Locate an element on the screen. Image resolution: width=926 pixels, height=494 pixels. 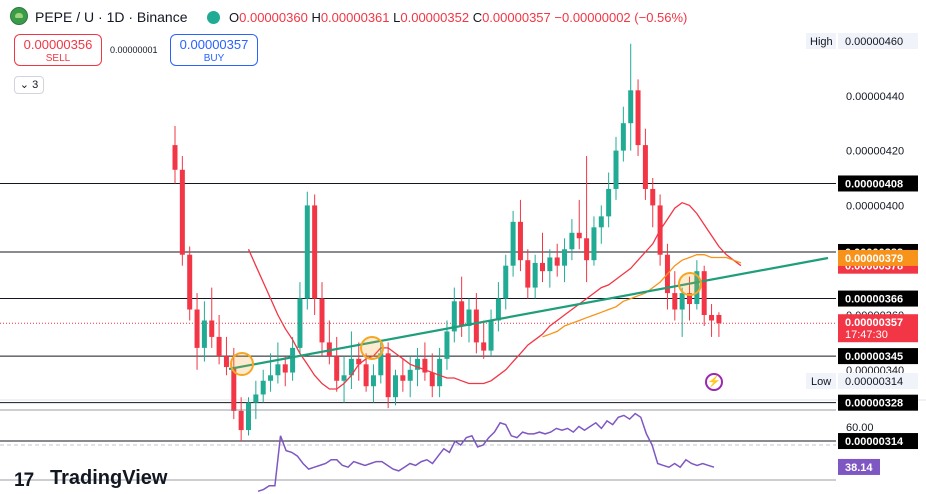
buy-label: BUY is located at coordinates (214, 58).